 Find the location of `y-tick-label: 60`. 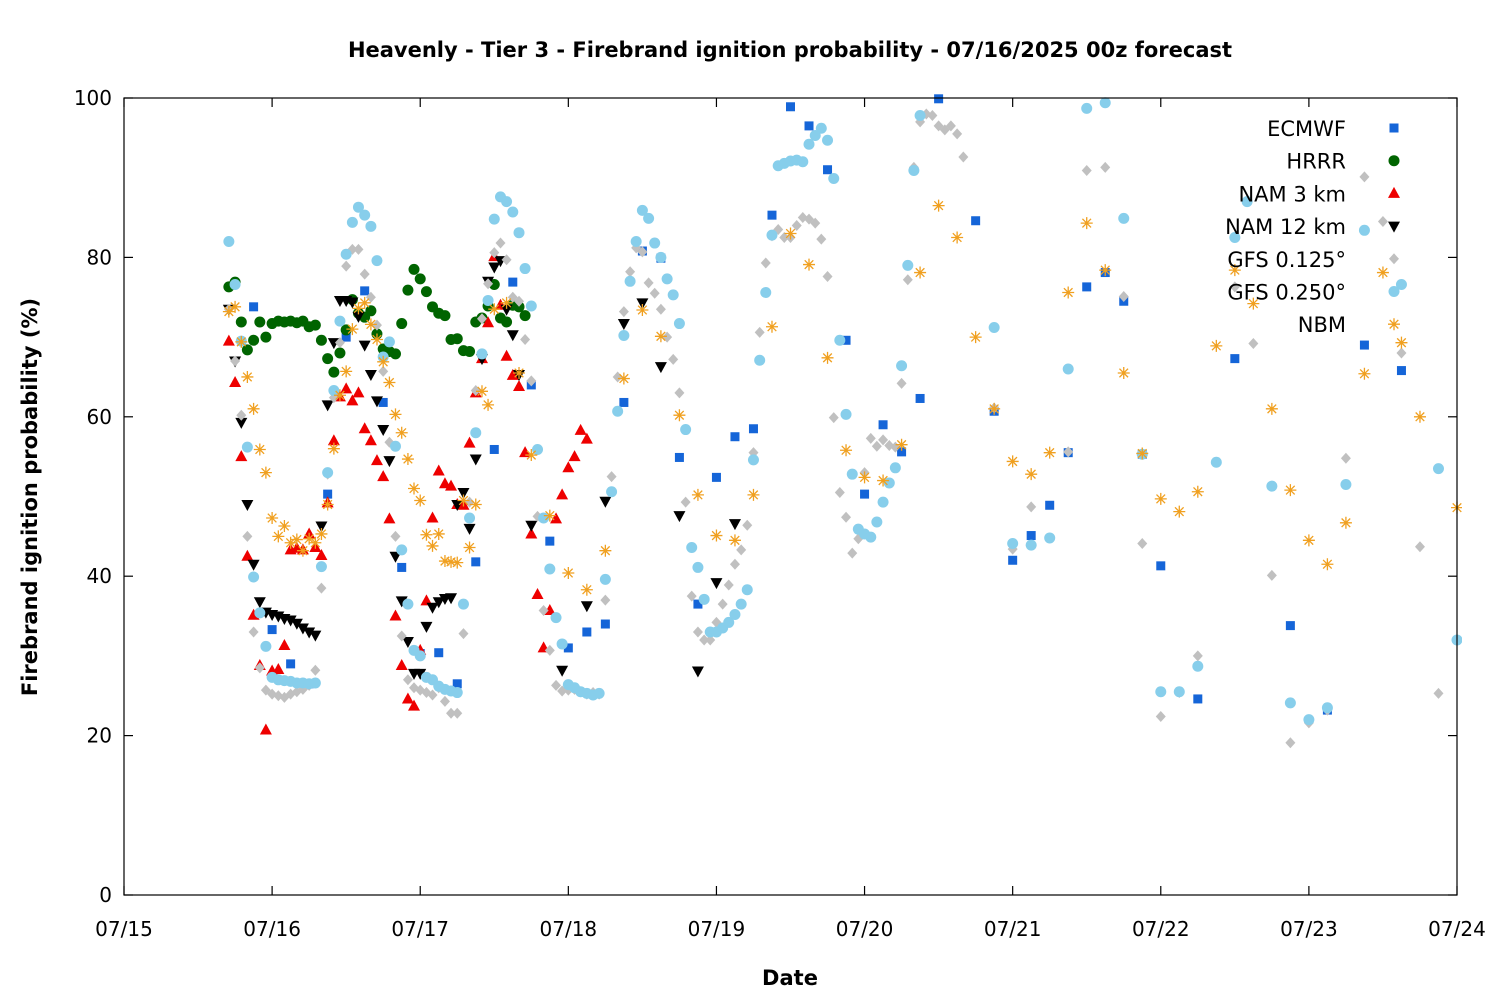

y-tick-label: 60 is located at coordinates (99, 417).